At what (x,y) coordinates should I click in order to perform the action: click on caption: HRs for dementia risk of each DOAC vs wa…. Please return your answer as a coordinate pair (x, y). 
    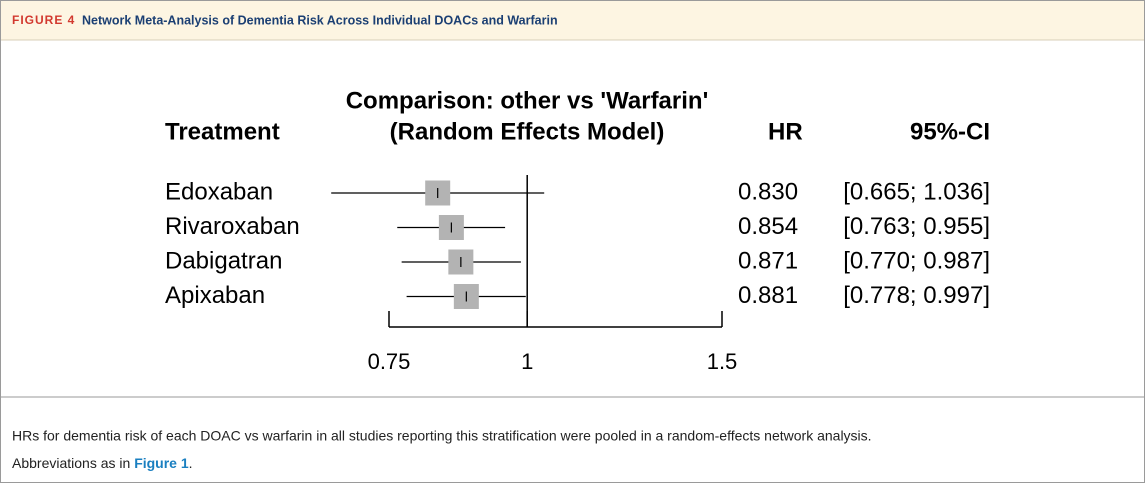
    Looking at the image, I should click on (442, 436).